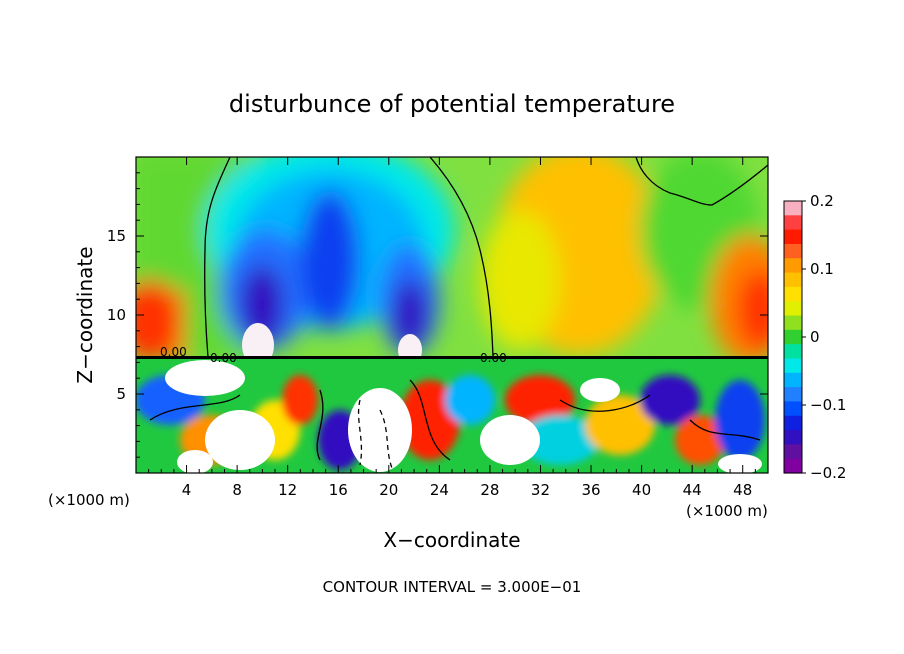  What do you see at coordinates (439, 490) in the screenshot?
I see `x-tick-label: 24` at bounding box center [439, 490].